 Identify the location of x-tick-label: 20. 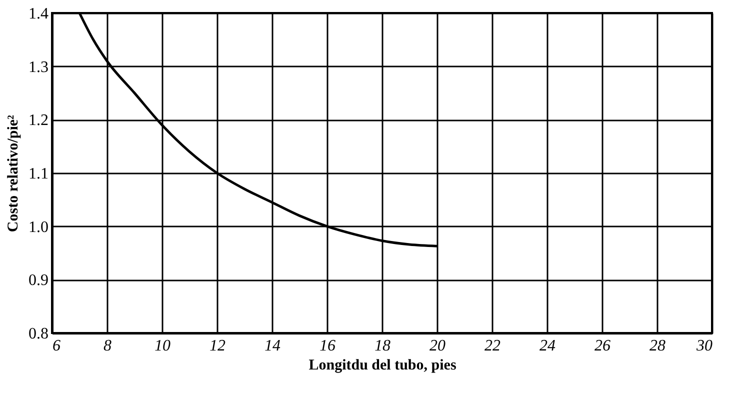
(438, 346).